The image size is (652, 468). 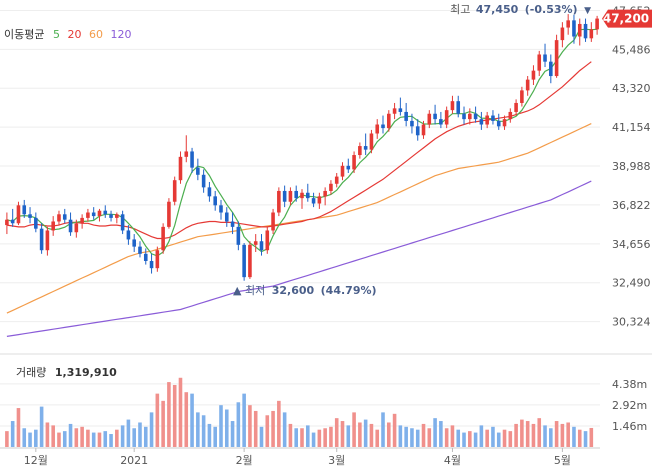 I want to click on volume-gridlines, so click(x=300, y=405).